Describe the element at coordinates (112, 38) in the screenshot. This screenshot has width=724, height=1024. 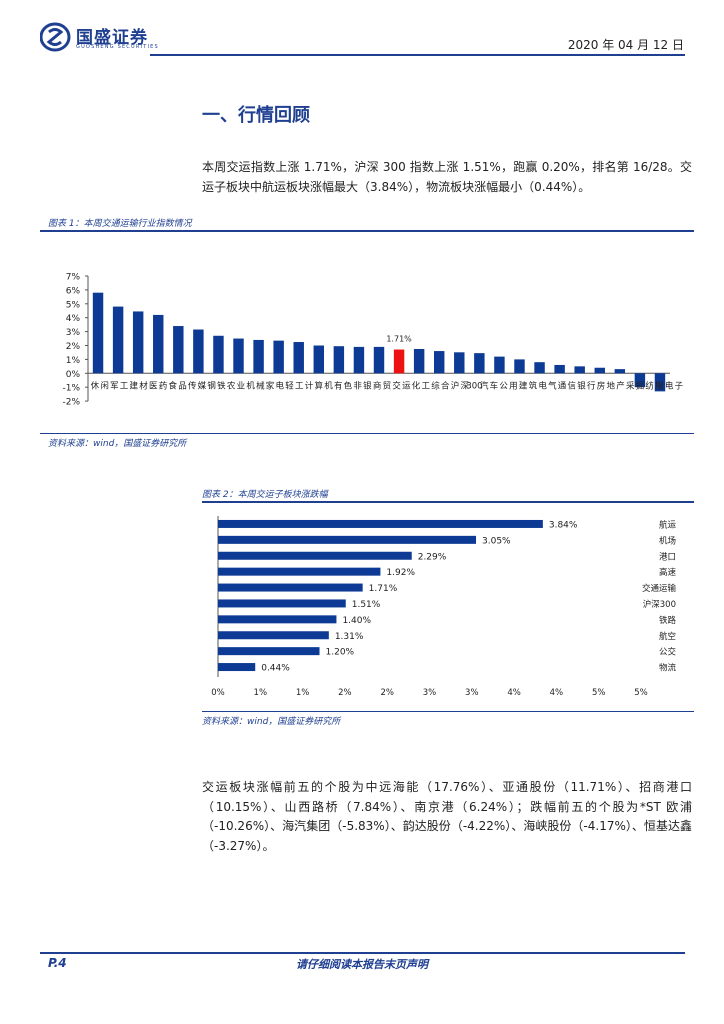
I see `logo-text-cn: 国盛证券` at that location.